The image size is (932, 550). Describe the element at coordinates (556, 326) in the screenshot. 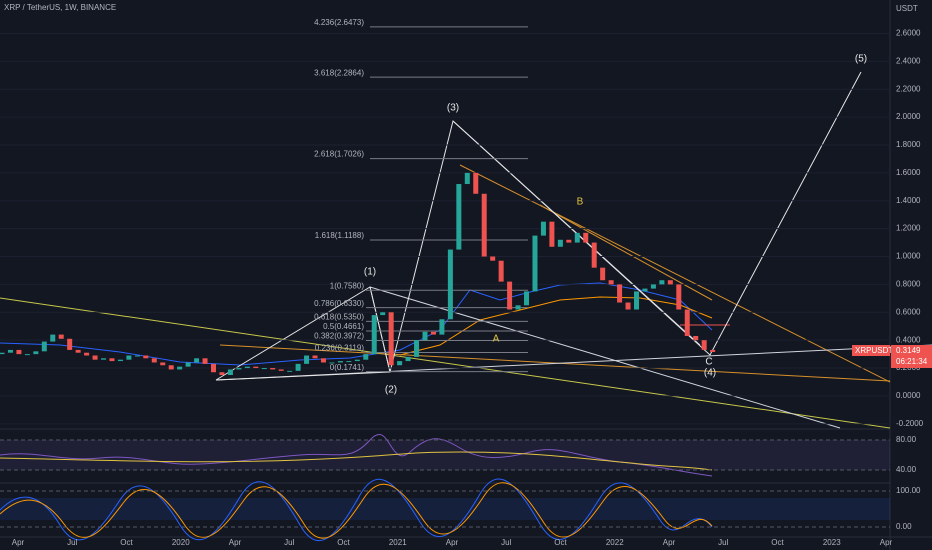

I see `ma-line` at that location.